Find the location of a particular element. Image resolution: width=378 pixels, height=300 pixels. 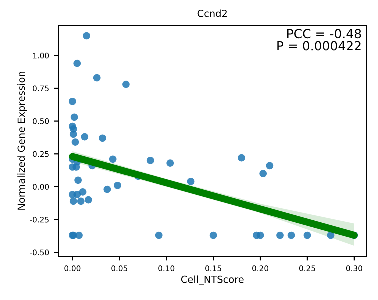

x-axis-title: Cell_NTScore is located at coordinates (212, 281).